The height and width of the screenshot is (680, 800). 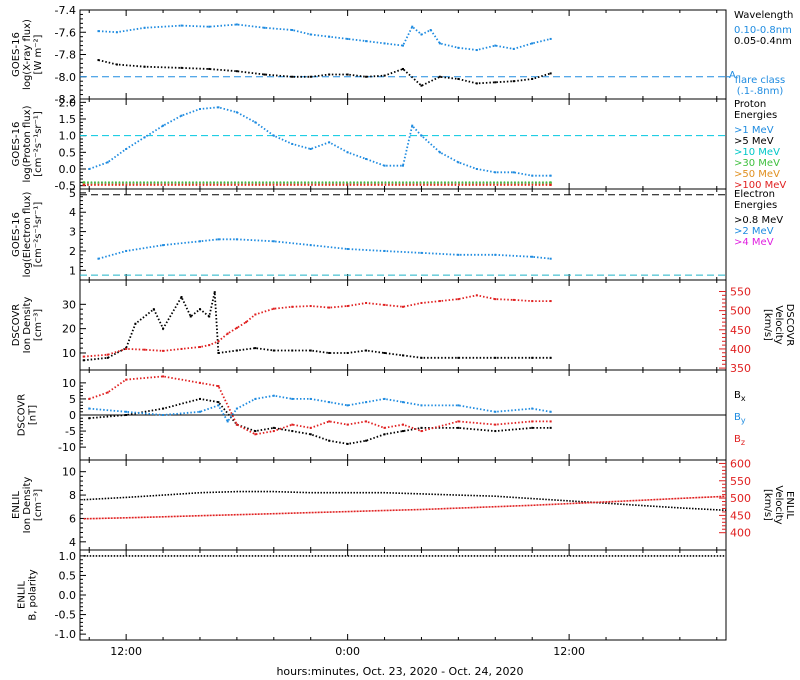 What do you see at coordinates (778, 504) in the screenshot?
I see `y2-axis-label: ENLILVelocity[km/s]` at bounding box center [778, 504].